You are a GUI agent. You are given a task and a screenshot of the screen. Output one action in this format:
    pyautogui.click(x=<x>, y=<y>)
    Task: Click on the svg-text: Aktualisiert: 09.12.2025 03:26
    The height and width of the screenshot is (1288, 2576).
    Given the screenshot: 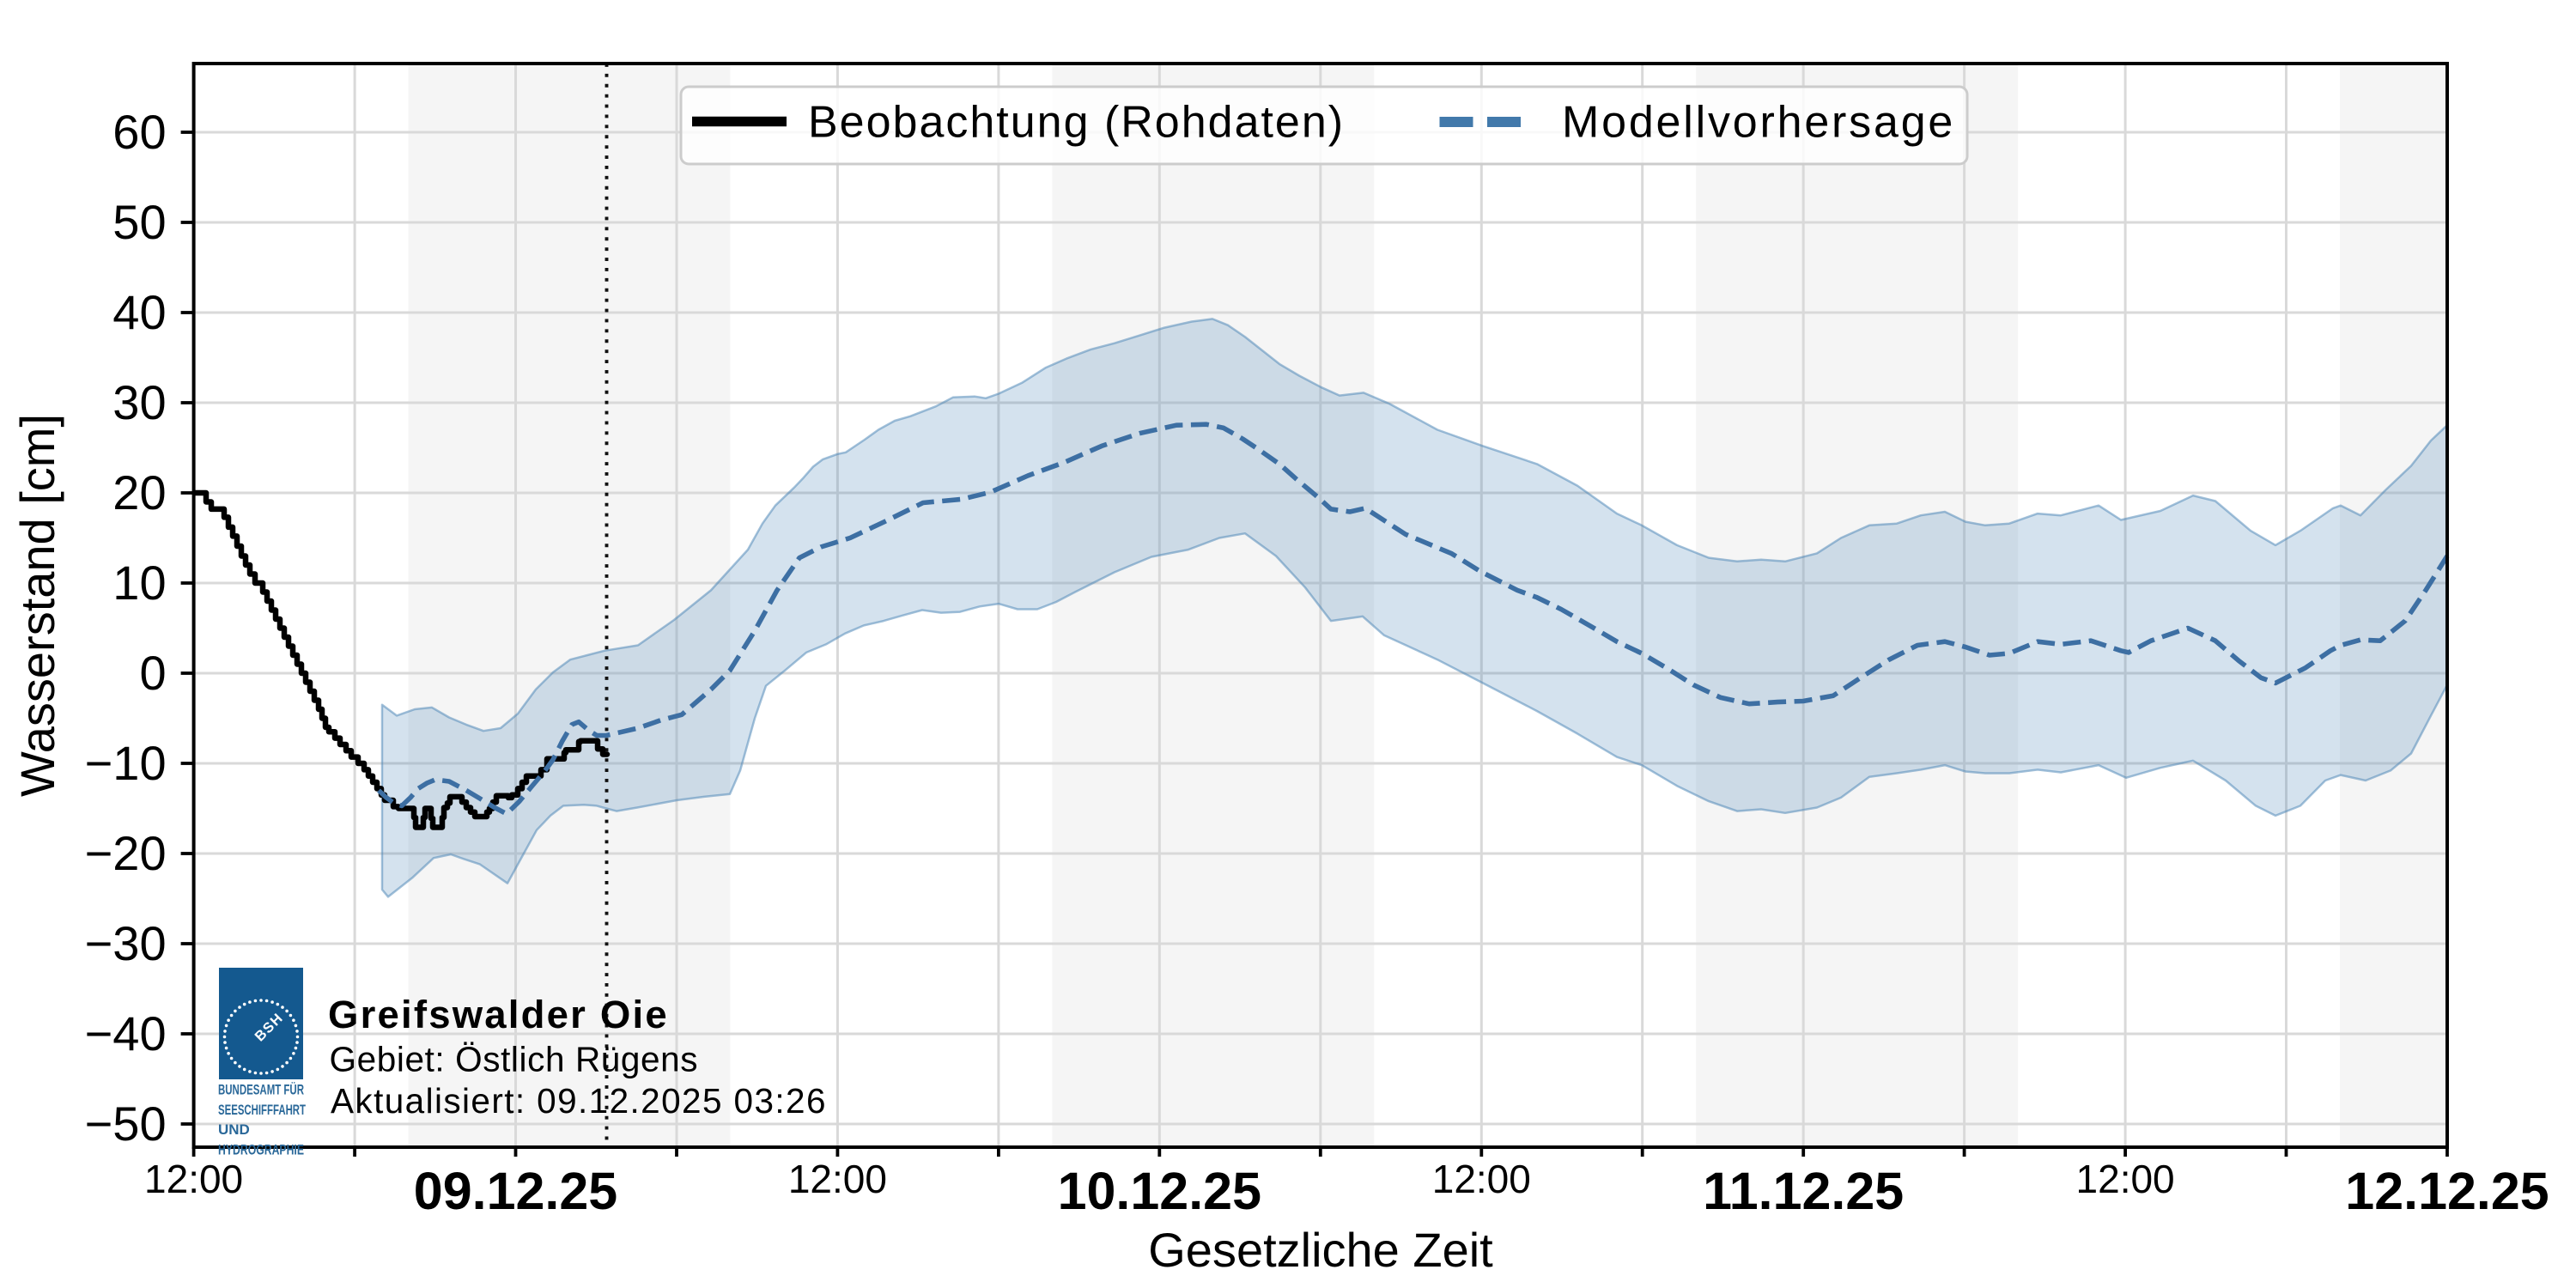 What is the action you would take?
    pyautogui.click(x=579, y=1101)
    